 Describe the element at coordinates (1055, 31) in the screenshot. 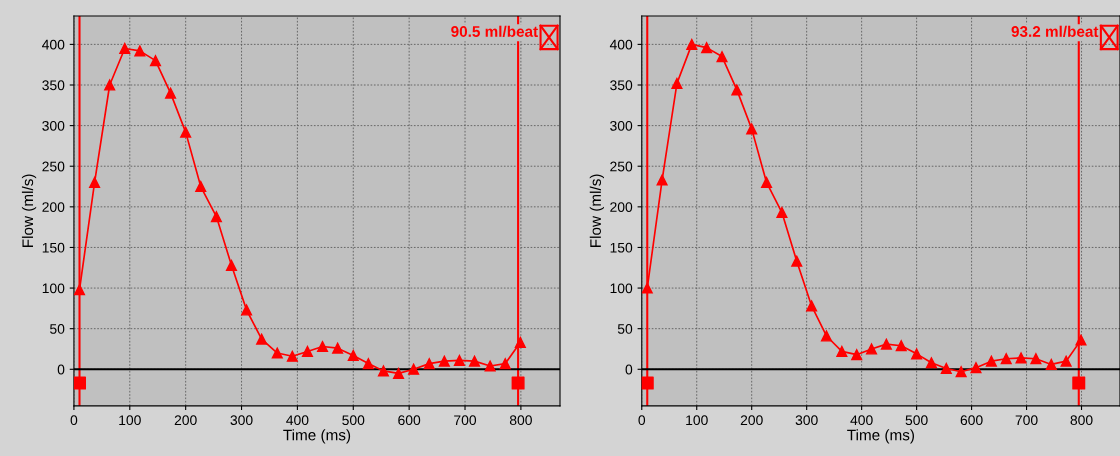

I see `annotation: 93.2 ml/beat` at that location.